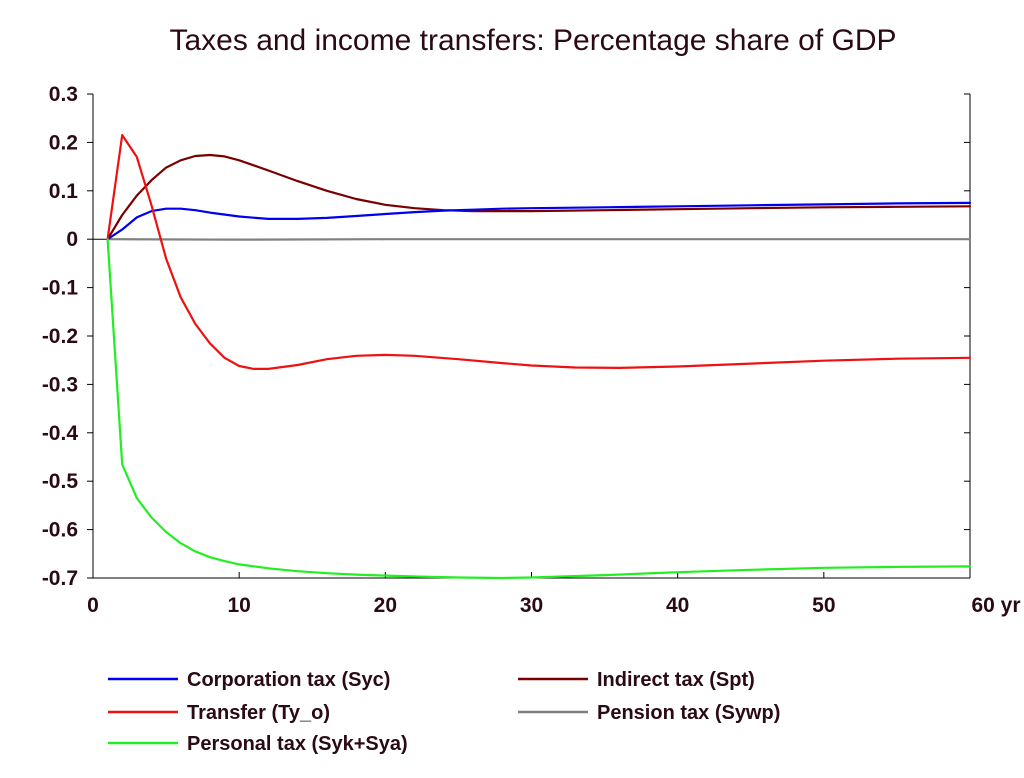  What do you see at coordinates (288, 680) in the screenshot?
I see `legend-label: Corporation tax (Syc)` at bounding box center [288, 680].